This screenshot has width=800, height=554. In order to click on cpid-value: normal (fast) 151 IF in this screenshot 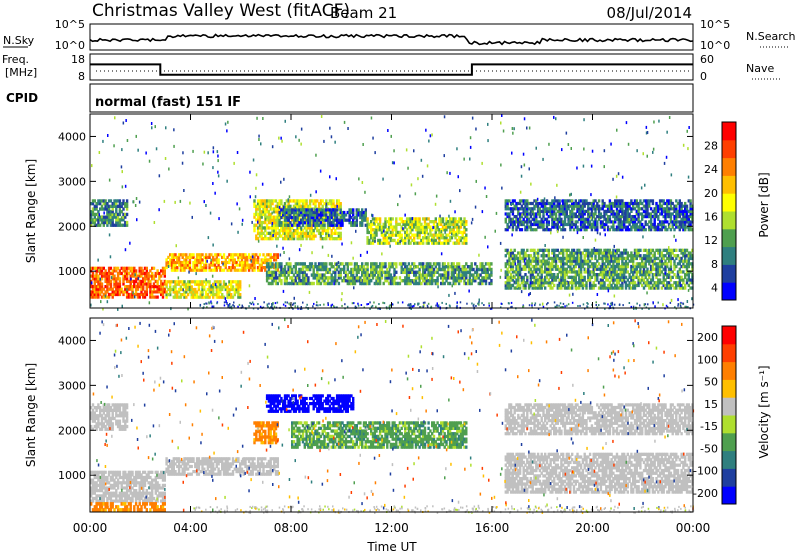, I will do `click(168, 102)`.